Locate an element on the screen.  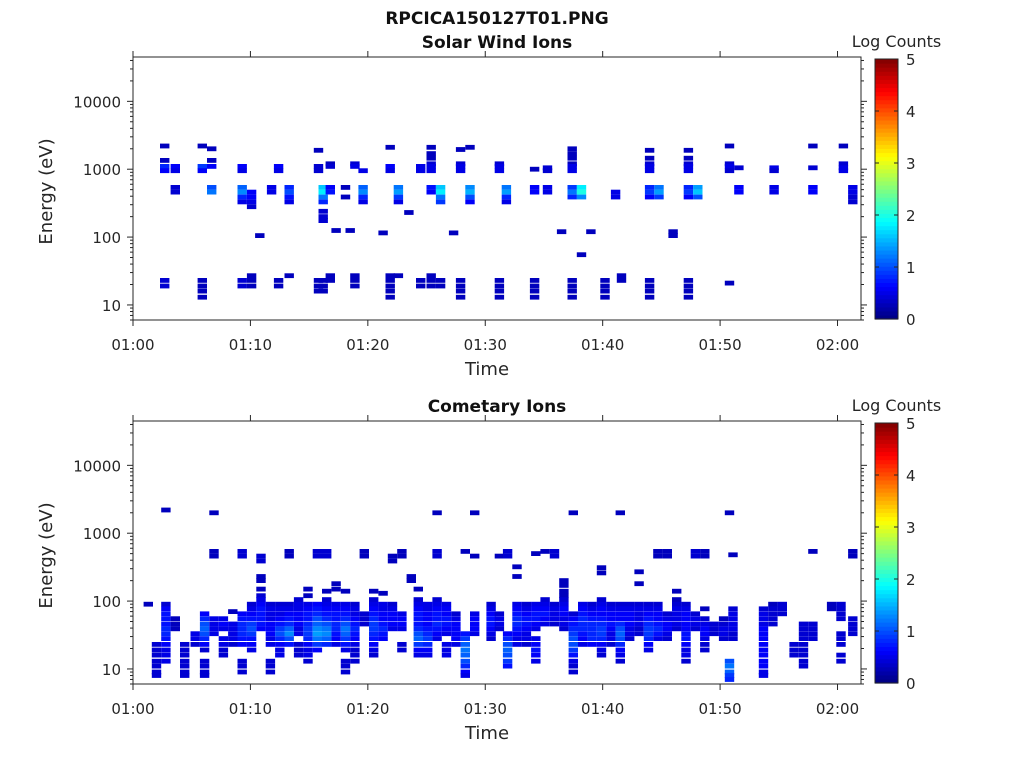
x-tick-label: 01:10 is located at coordinates (250, 345).